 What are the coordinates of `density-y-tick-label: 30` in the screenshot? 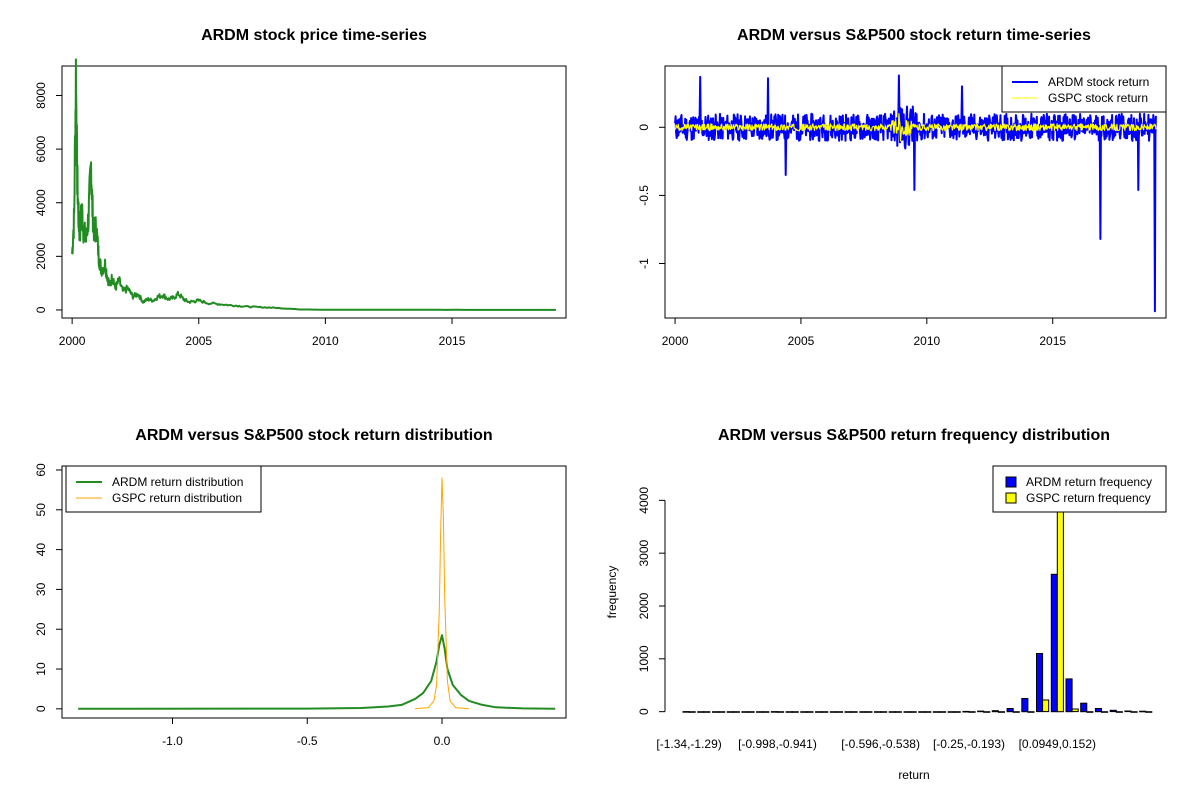 It's located at (41, 589).